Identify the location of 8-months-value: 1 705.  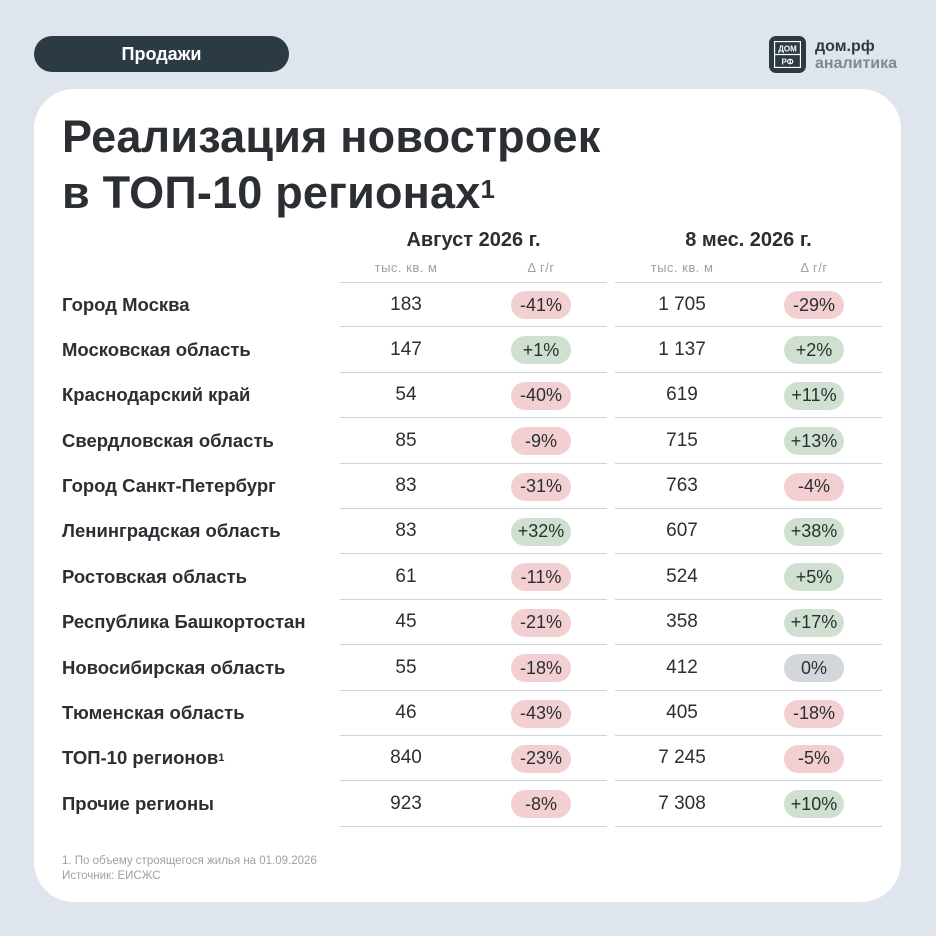
(682, 304).